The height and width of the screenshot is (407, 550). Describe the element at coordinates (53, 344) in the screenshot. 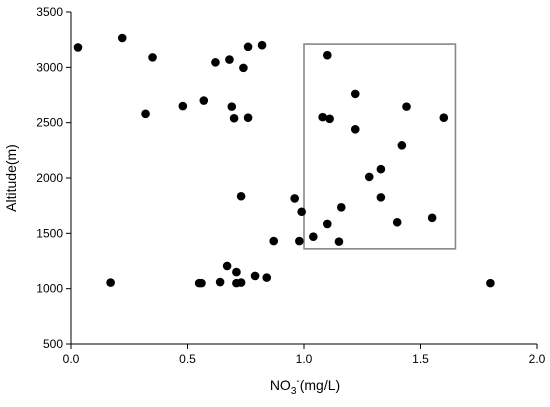

I see `y-tick-label: 500` at that location.